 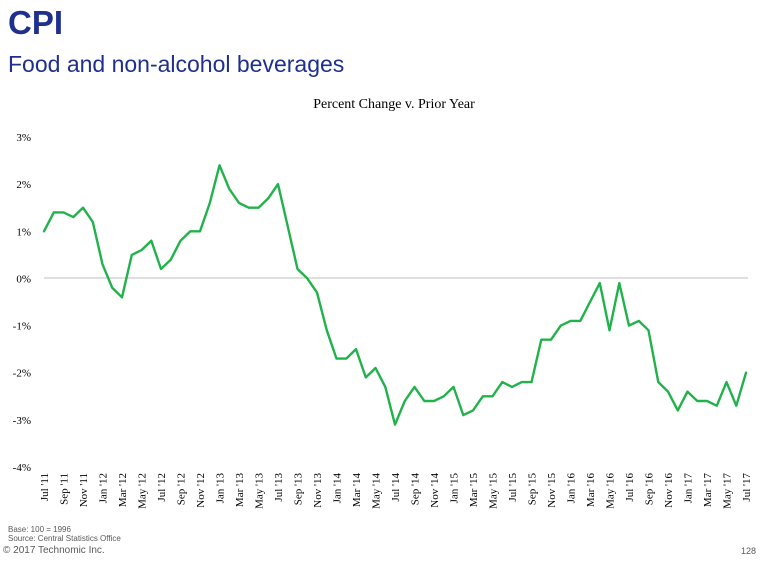 What do you see at coordinates (708, 490) in the screenshot?
I see `x-tick-label: Mar '17` at bounding box center [708, 490].